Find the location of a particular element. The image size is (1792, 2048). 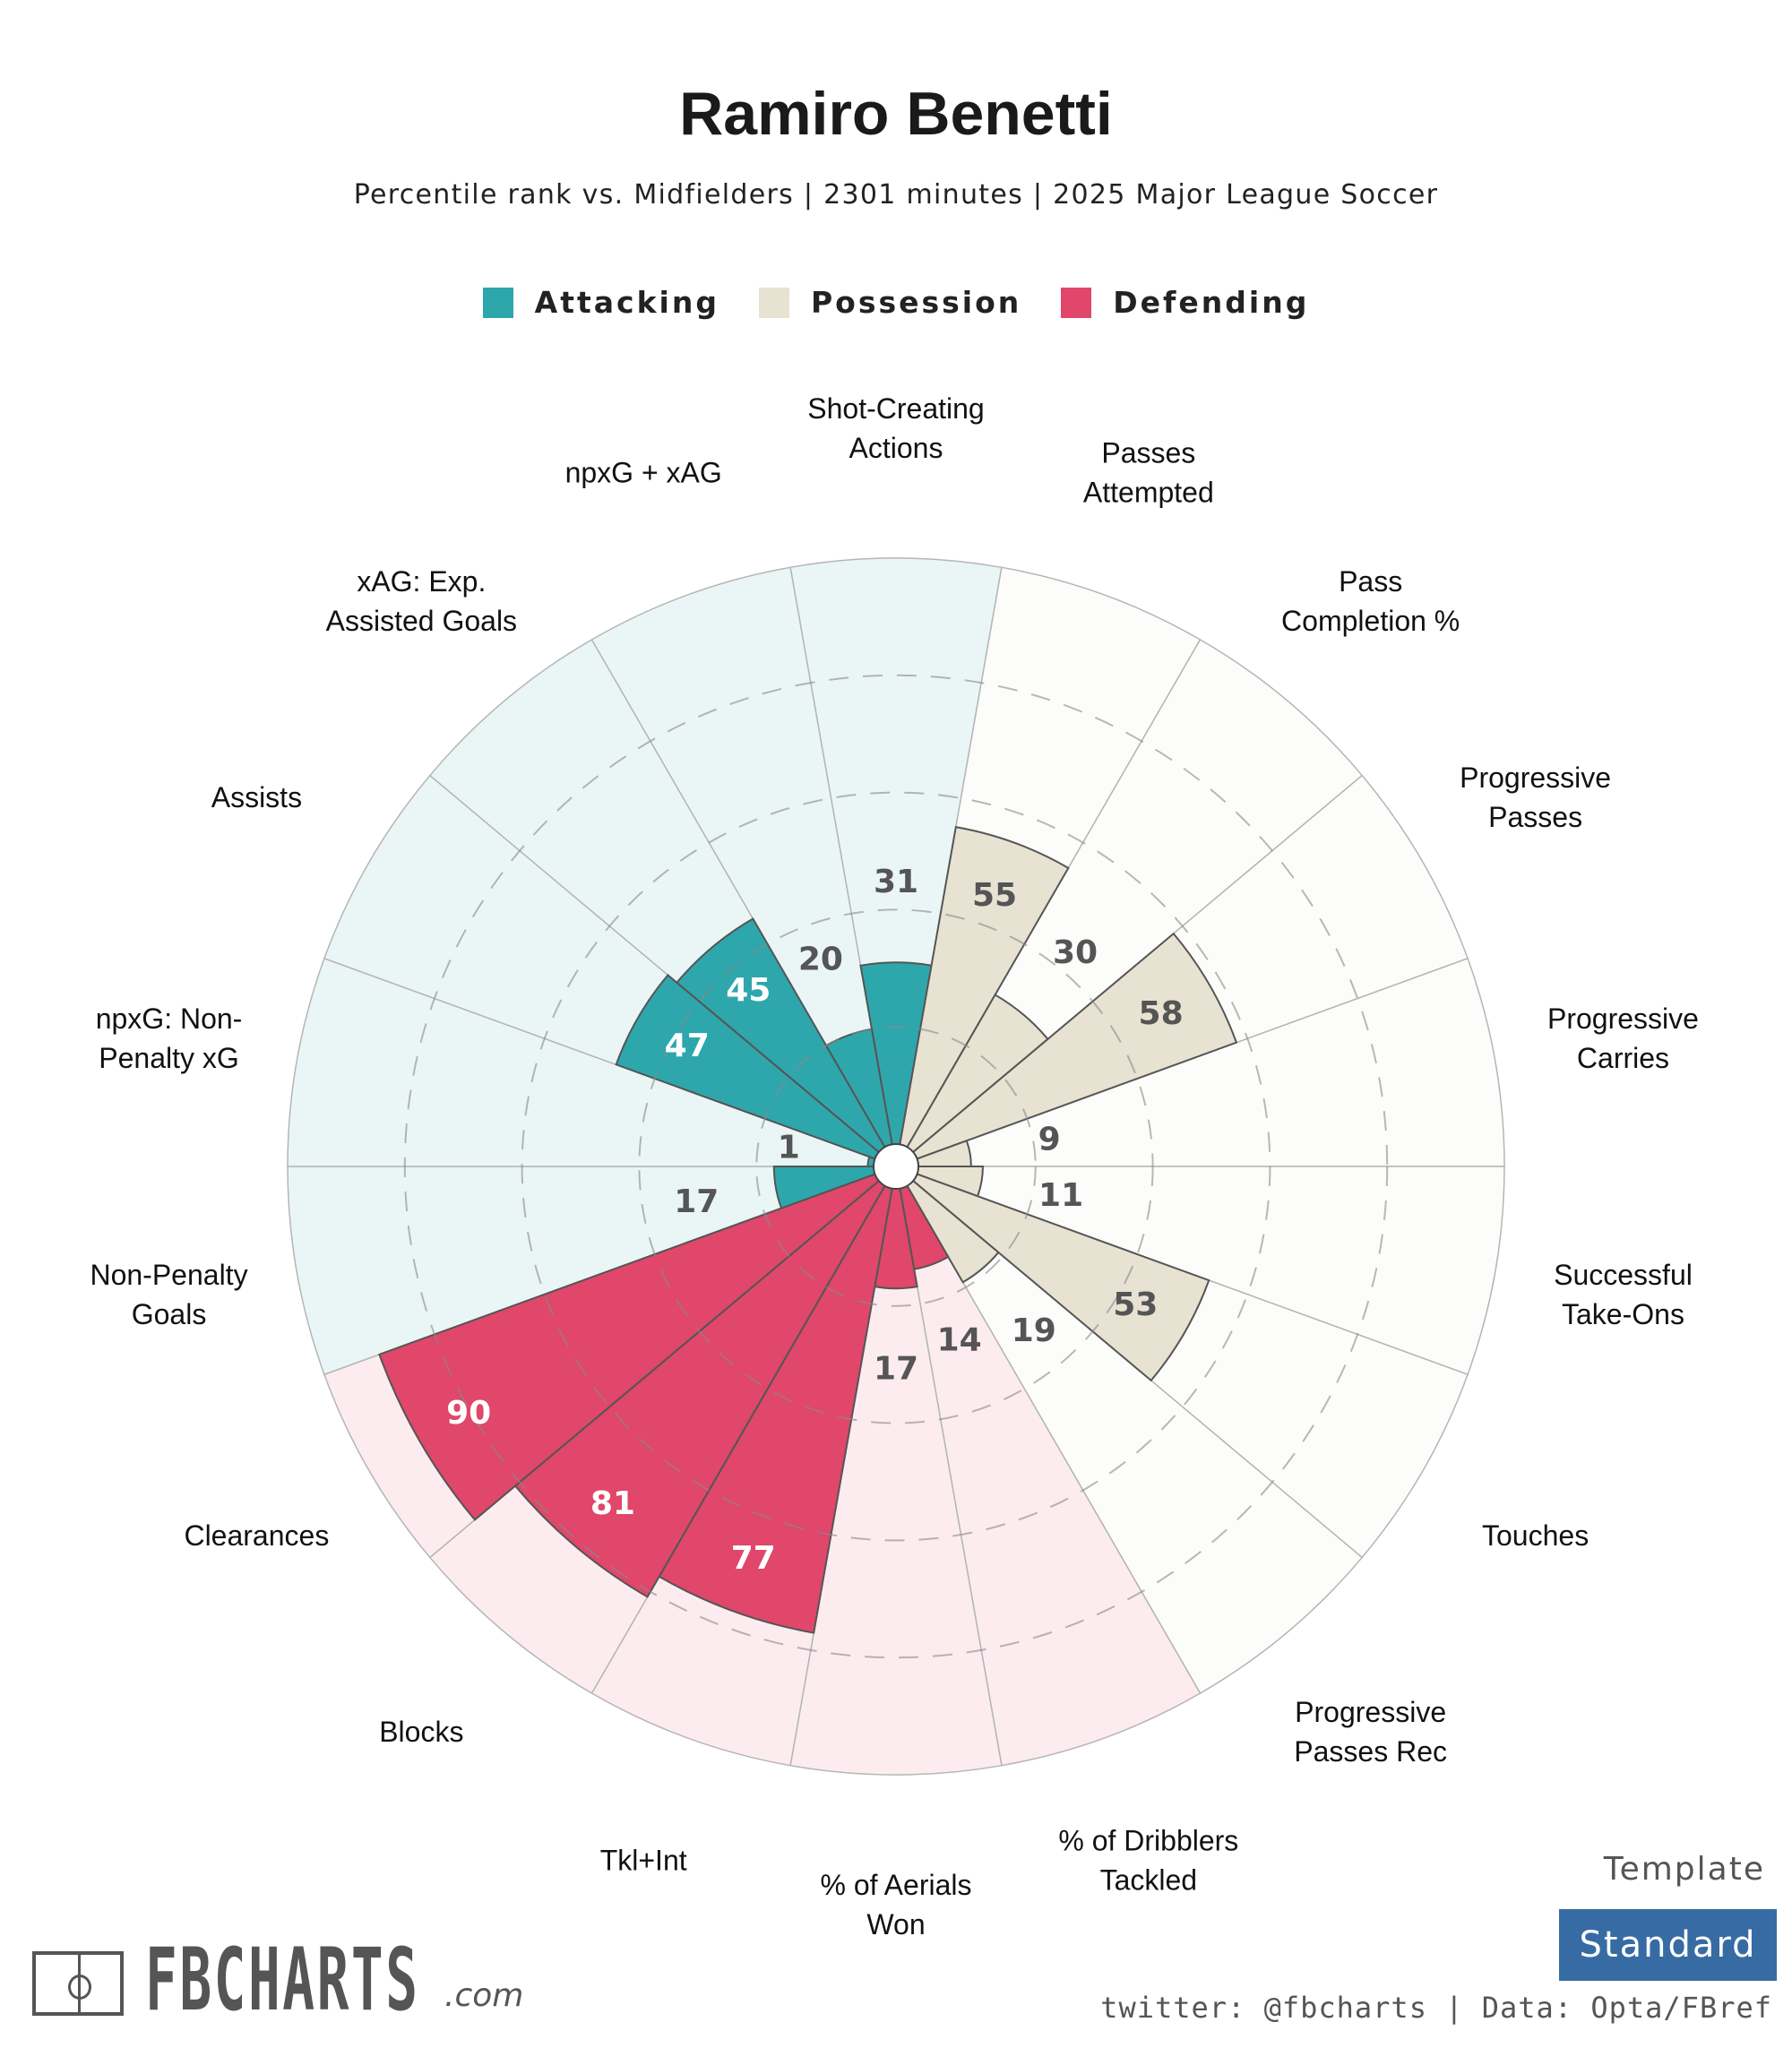

legend-label: Defending is located at coordinates (1211, 302).